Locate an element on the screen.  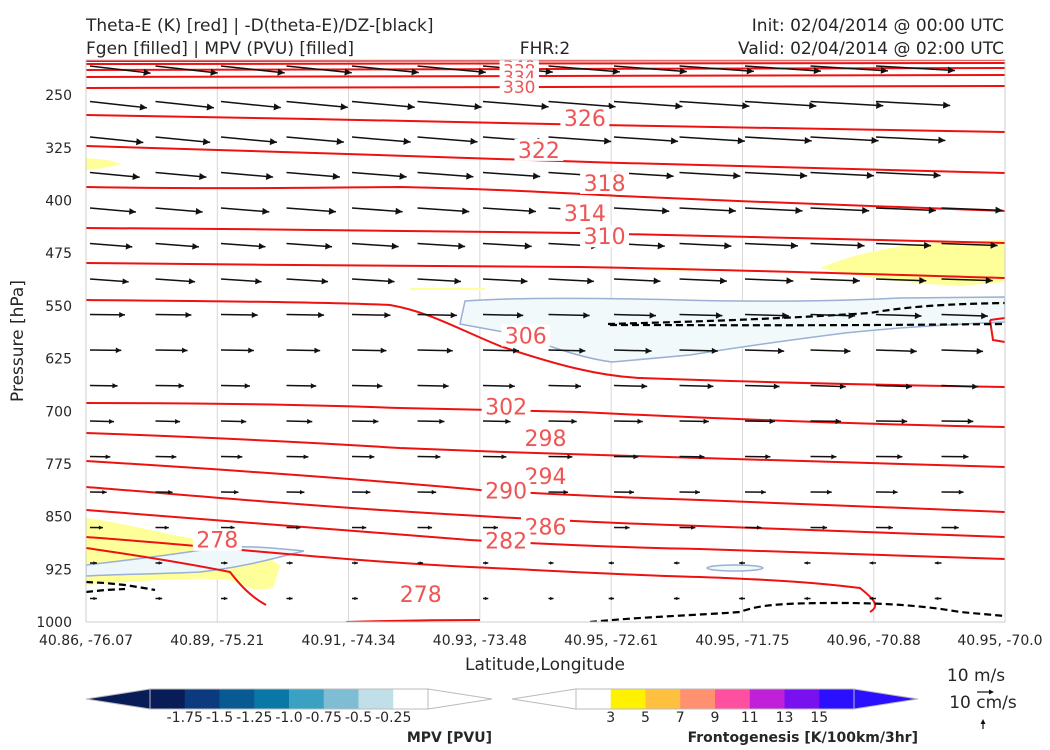
x-tick-label: 40.91, -74.34 is located at coordinates (349, 641).